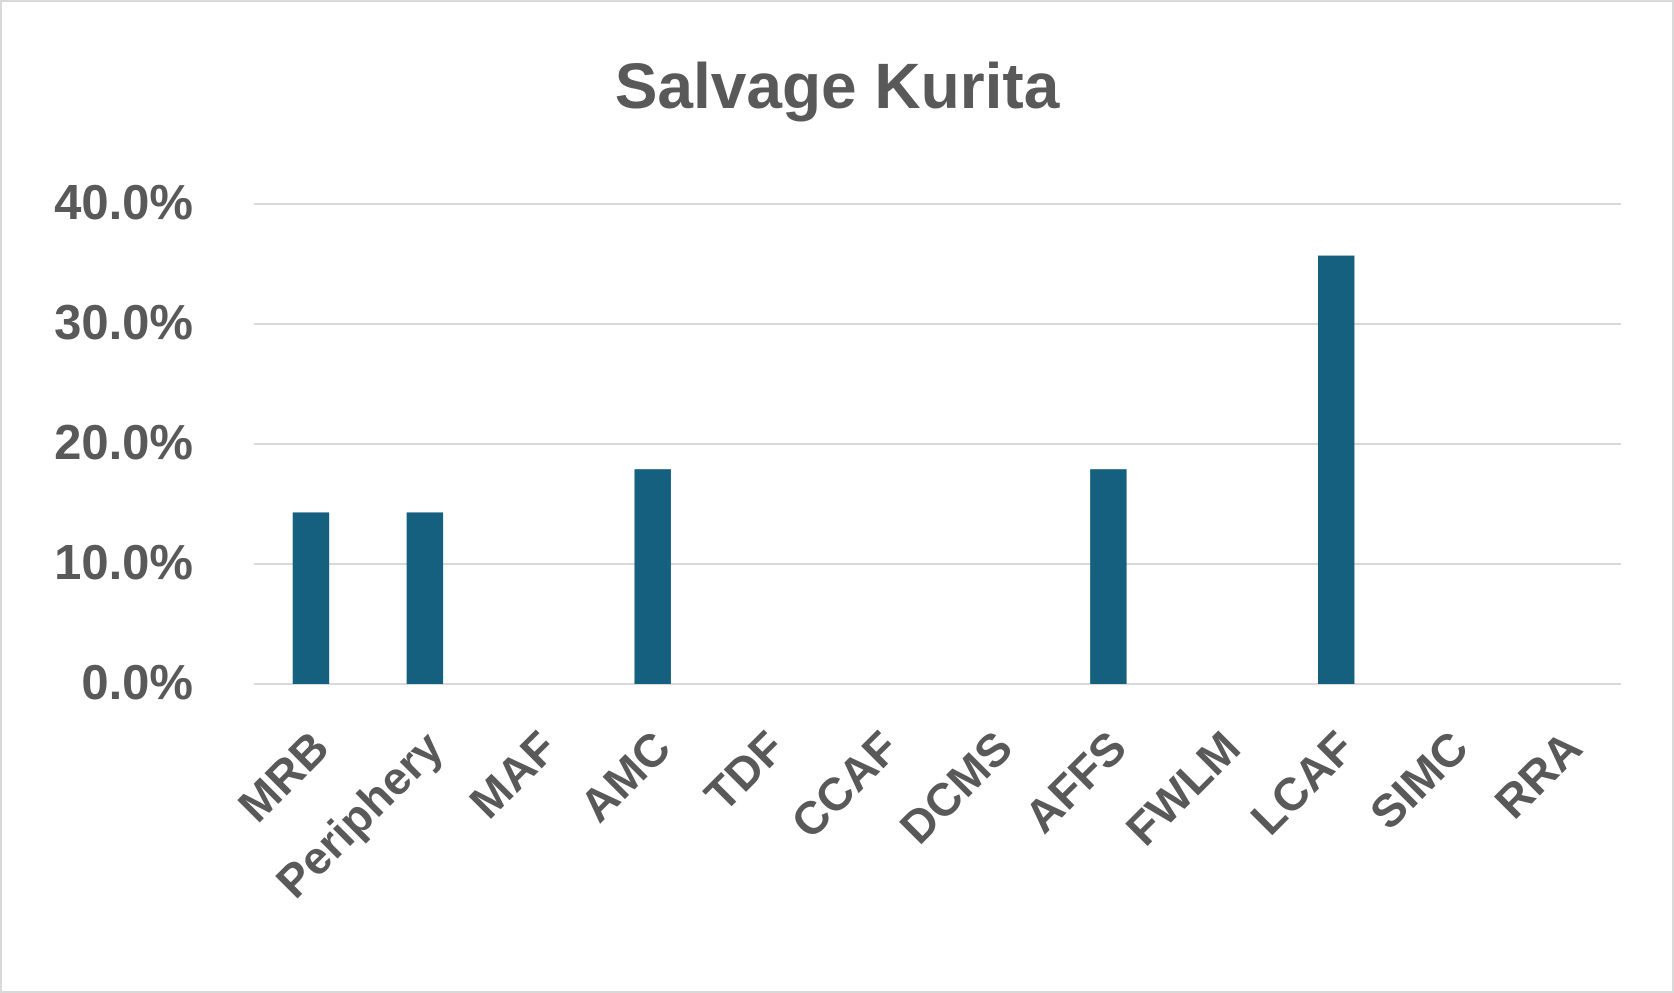  I want to click on y-tick-label: 30.0%, so click(123, 323).